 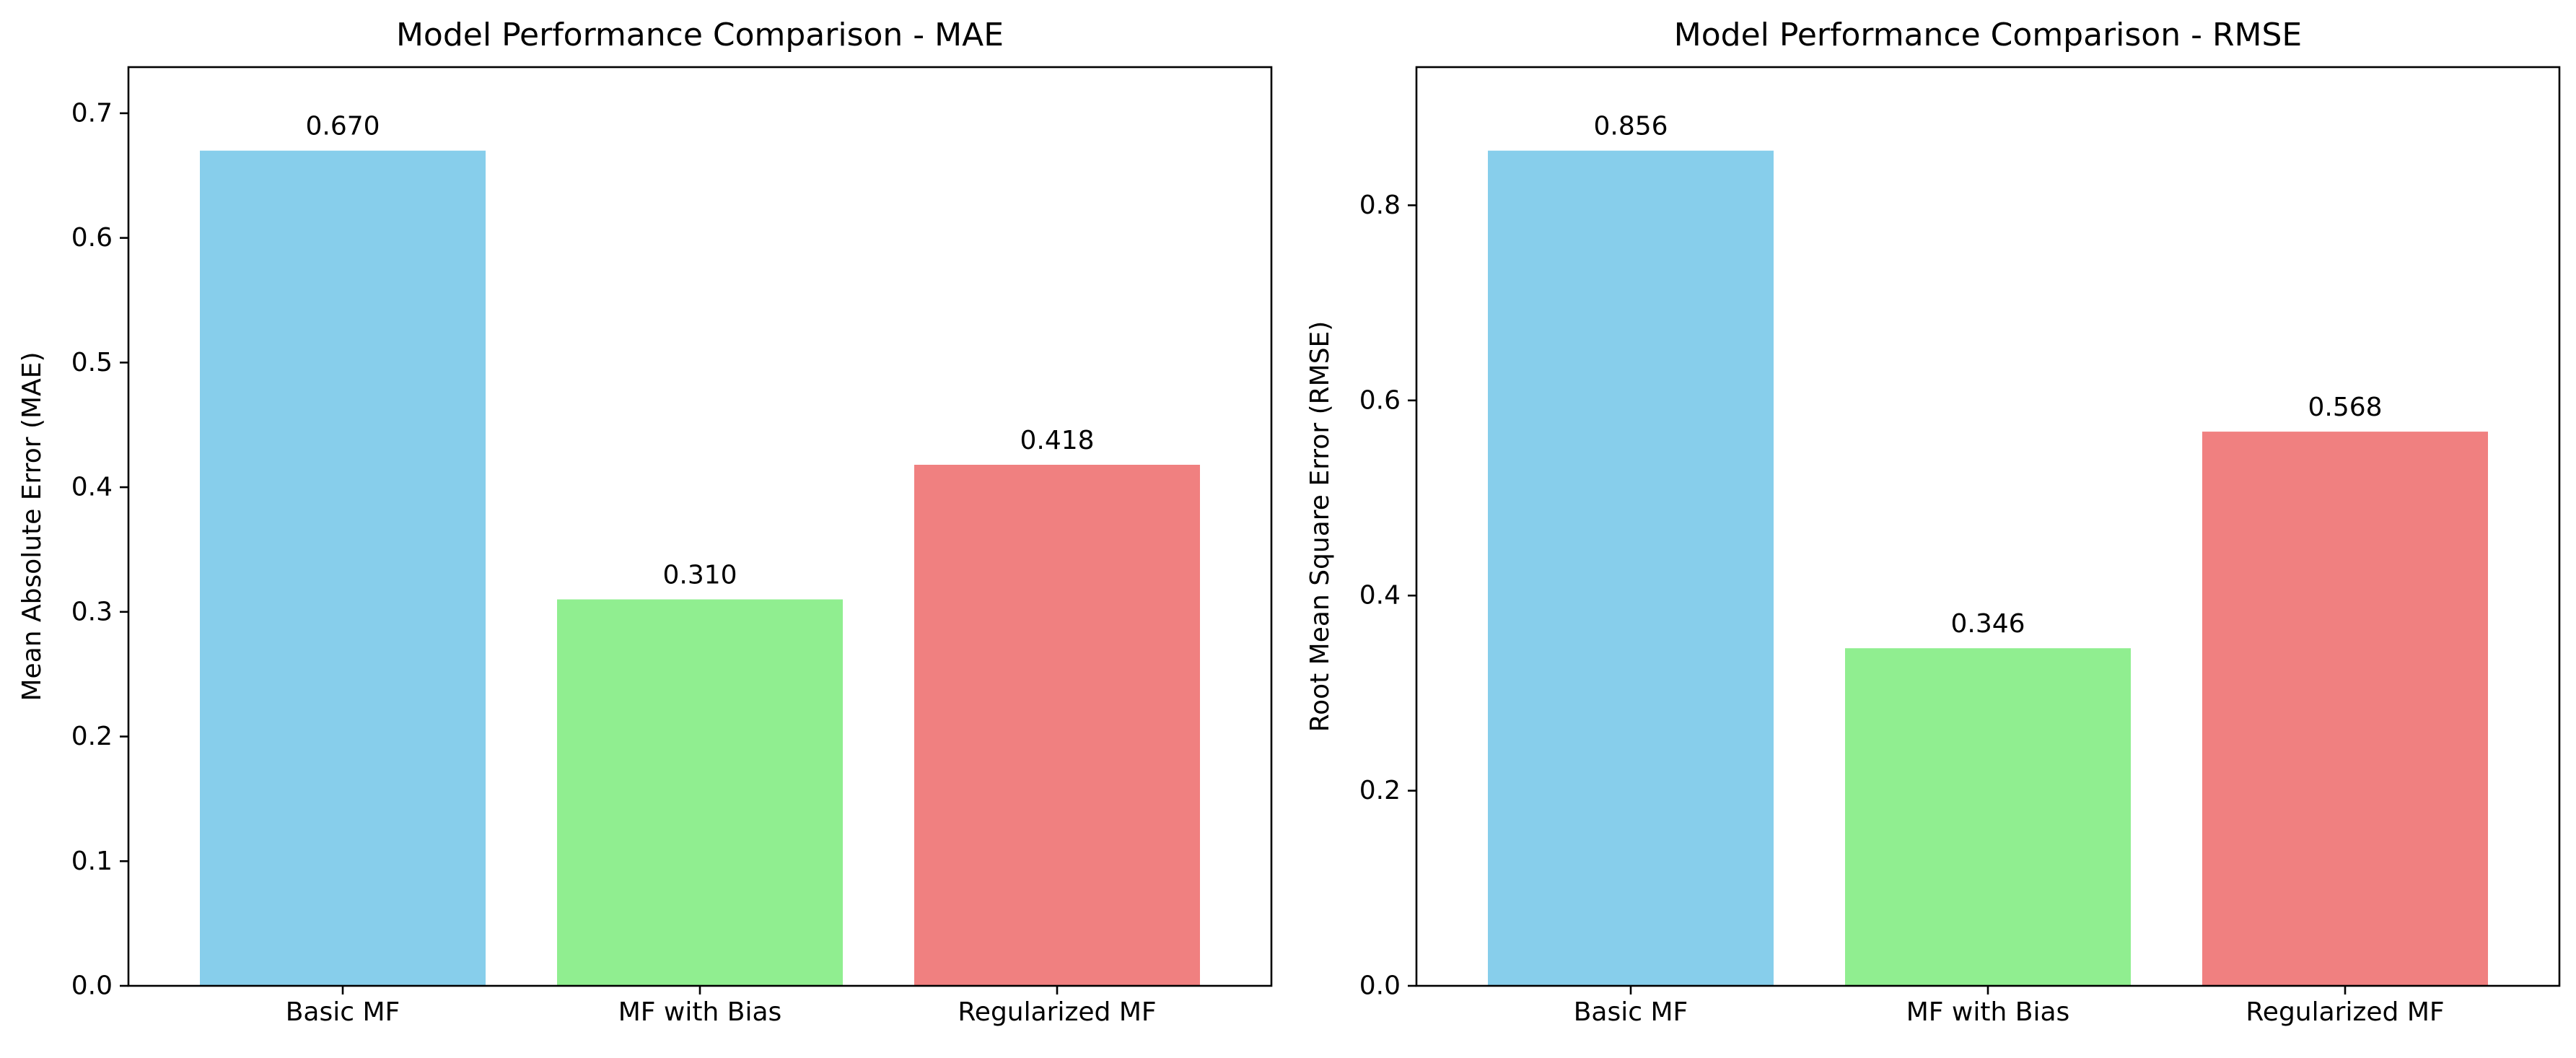 What do you see at coordinates (700, 792) in the screenshot?
I see `mae-bar-mf-with-bias` at bounding box center [700, 792].